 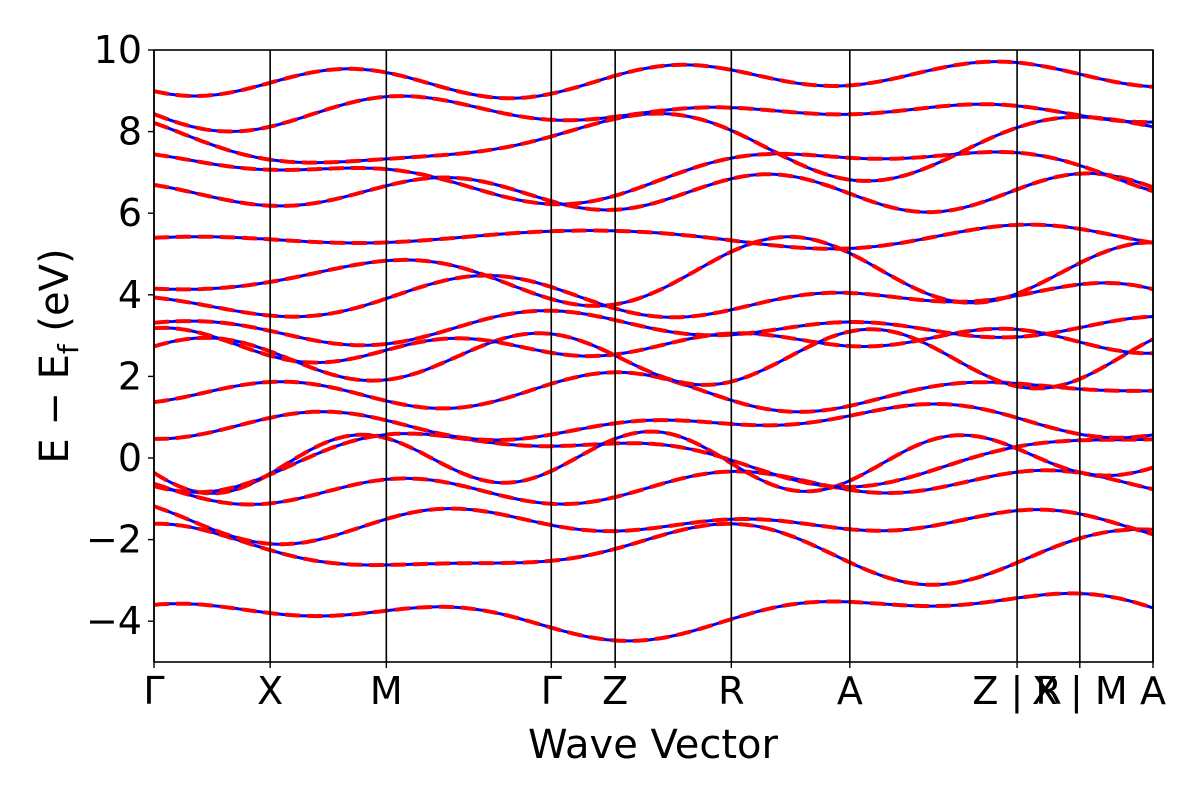 What do you see at coordinates (615, 691) in the screenshot?
I see `x-tick-label: Z` at bounding box center [615, 691].